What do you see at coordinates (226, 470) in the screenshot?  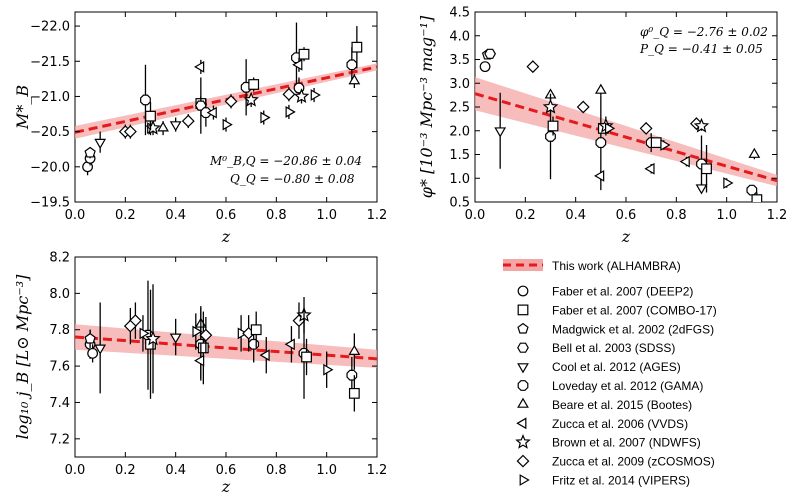 I see `x-tick-label: 0.6` at bounding box center [226, 470].